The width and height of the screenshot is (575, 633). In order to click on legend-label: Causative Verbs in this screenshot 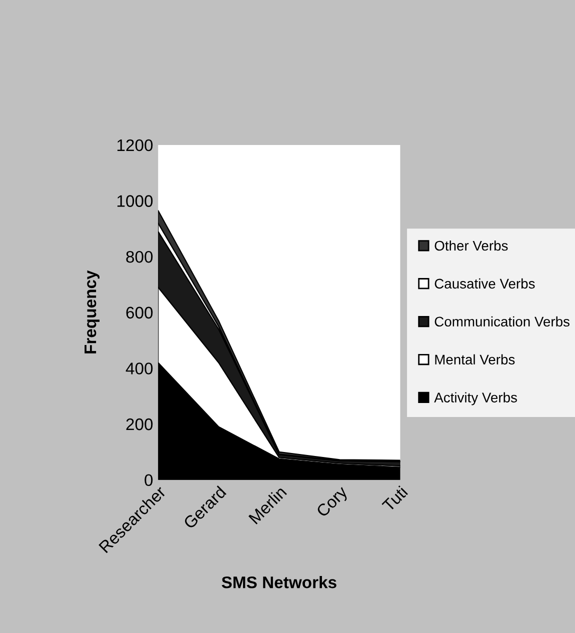, I will do `click(484, 283)`.